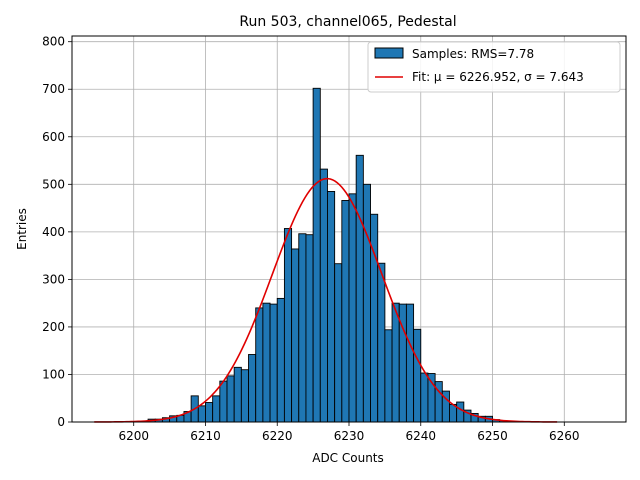 The width and height of the screenshot is (640, 480). I want to click on y-tick-label: 700, so click(53, 89).